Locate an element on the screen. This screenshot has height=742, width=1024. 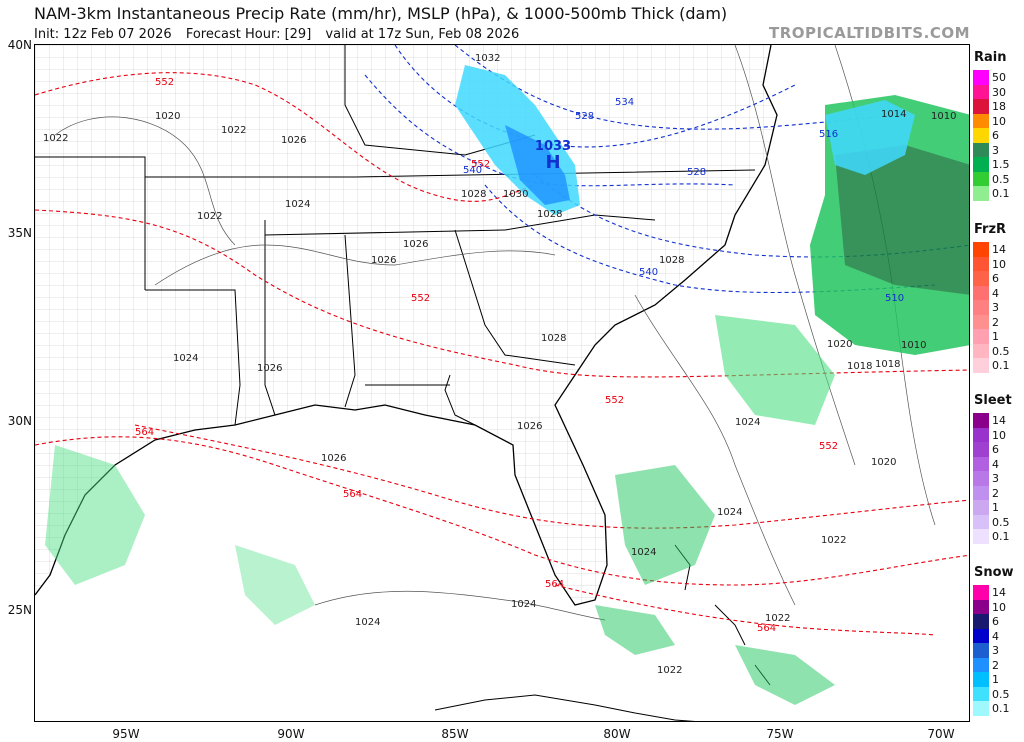
high-pressure-value: 1033 is located at coordinates (553, 146).